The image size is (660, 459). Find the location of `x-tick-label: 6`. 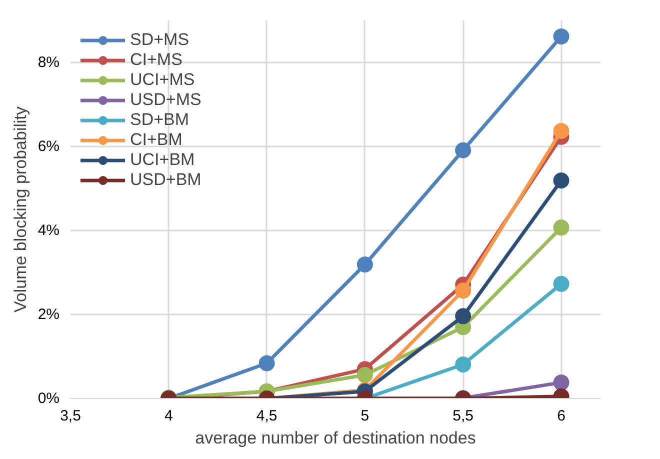

x-tick-label: 6 is located at coordinates (561, 416).